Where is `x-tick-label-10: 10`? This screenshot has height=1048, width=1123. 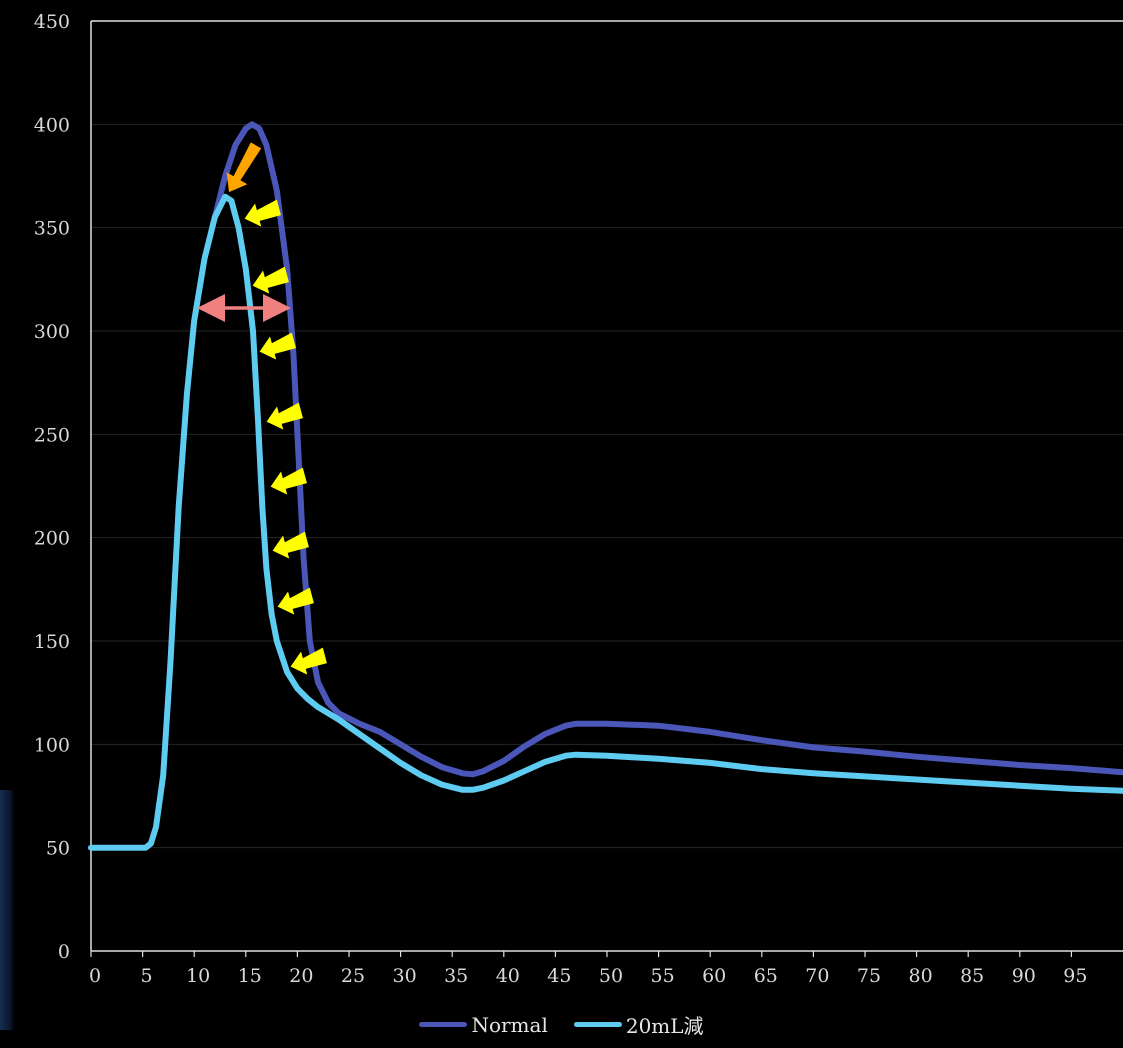
x-tick-label-10: 10 is located at coordinates (198, 976).